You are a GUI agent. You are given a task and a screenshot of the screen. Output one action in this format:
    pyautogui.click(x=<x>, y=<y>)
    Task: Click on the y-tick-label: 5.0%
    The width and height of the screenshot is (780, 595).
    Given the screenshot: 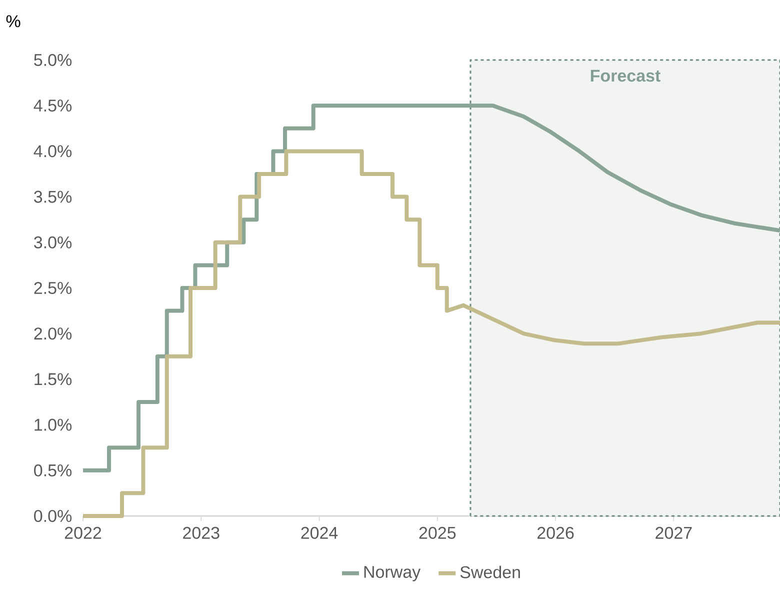 What is the action you would take?
    pyautogui.click(x=53, y=60)
    